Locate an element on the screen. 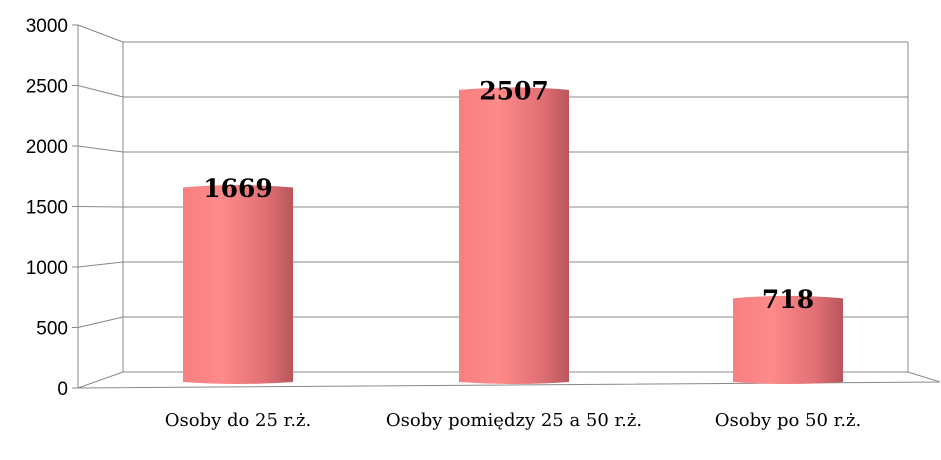  y-tick-label: 2500 is located at coordinates (47, 87).